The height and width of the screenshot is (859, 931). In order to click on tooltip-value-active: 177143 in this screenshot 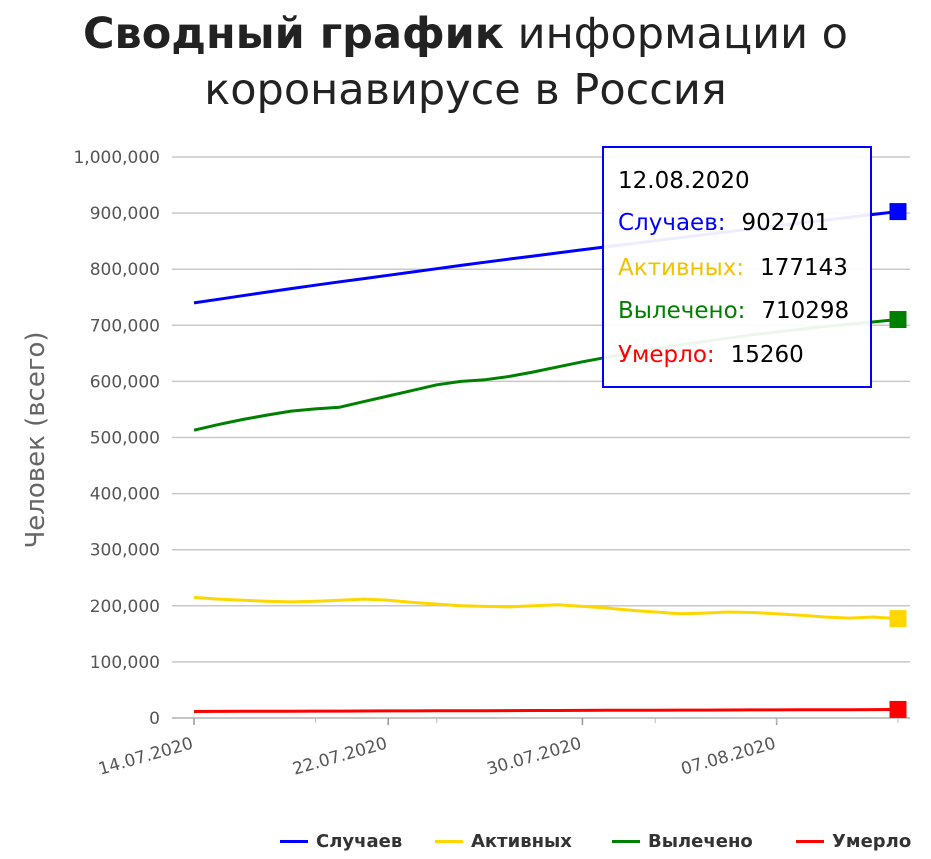, I will do `click(804, 268)`.